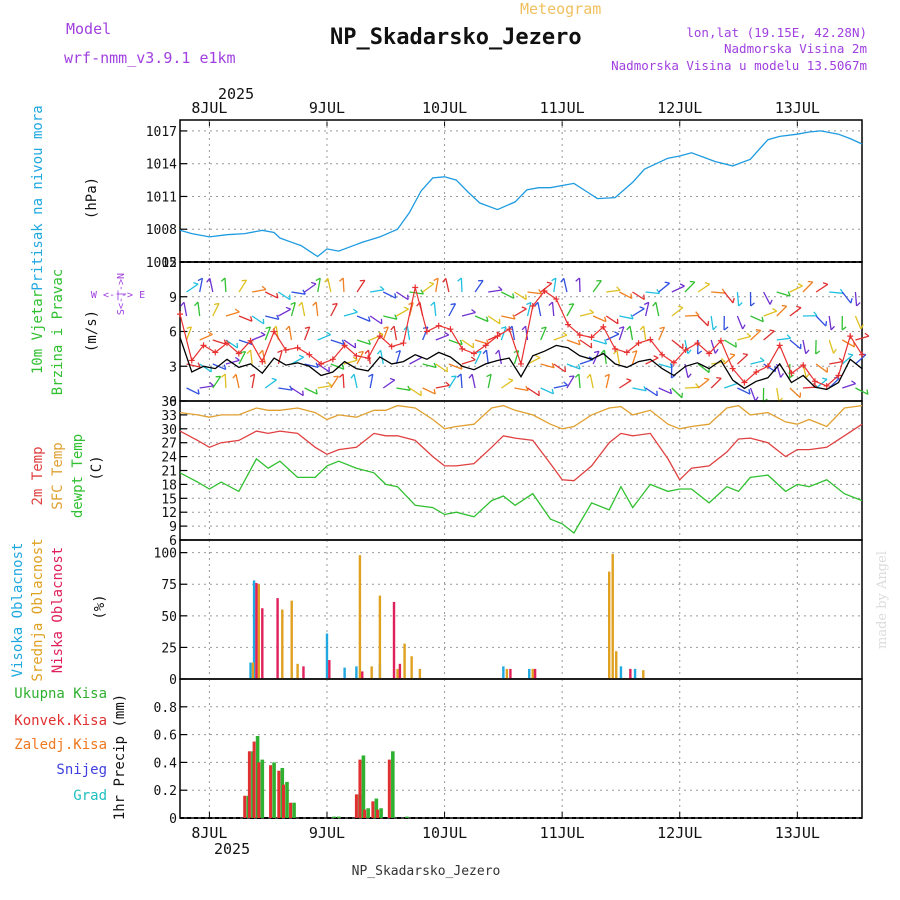  Describe the element at coordinates (173, 819) in the screenshot. I see `precip-ytick-label: 0` at that location.